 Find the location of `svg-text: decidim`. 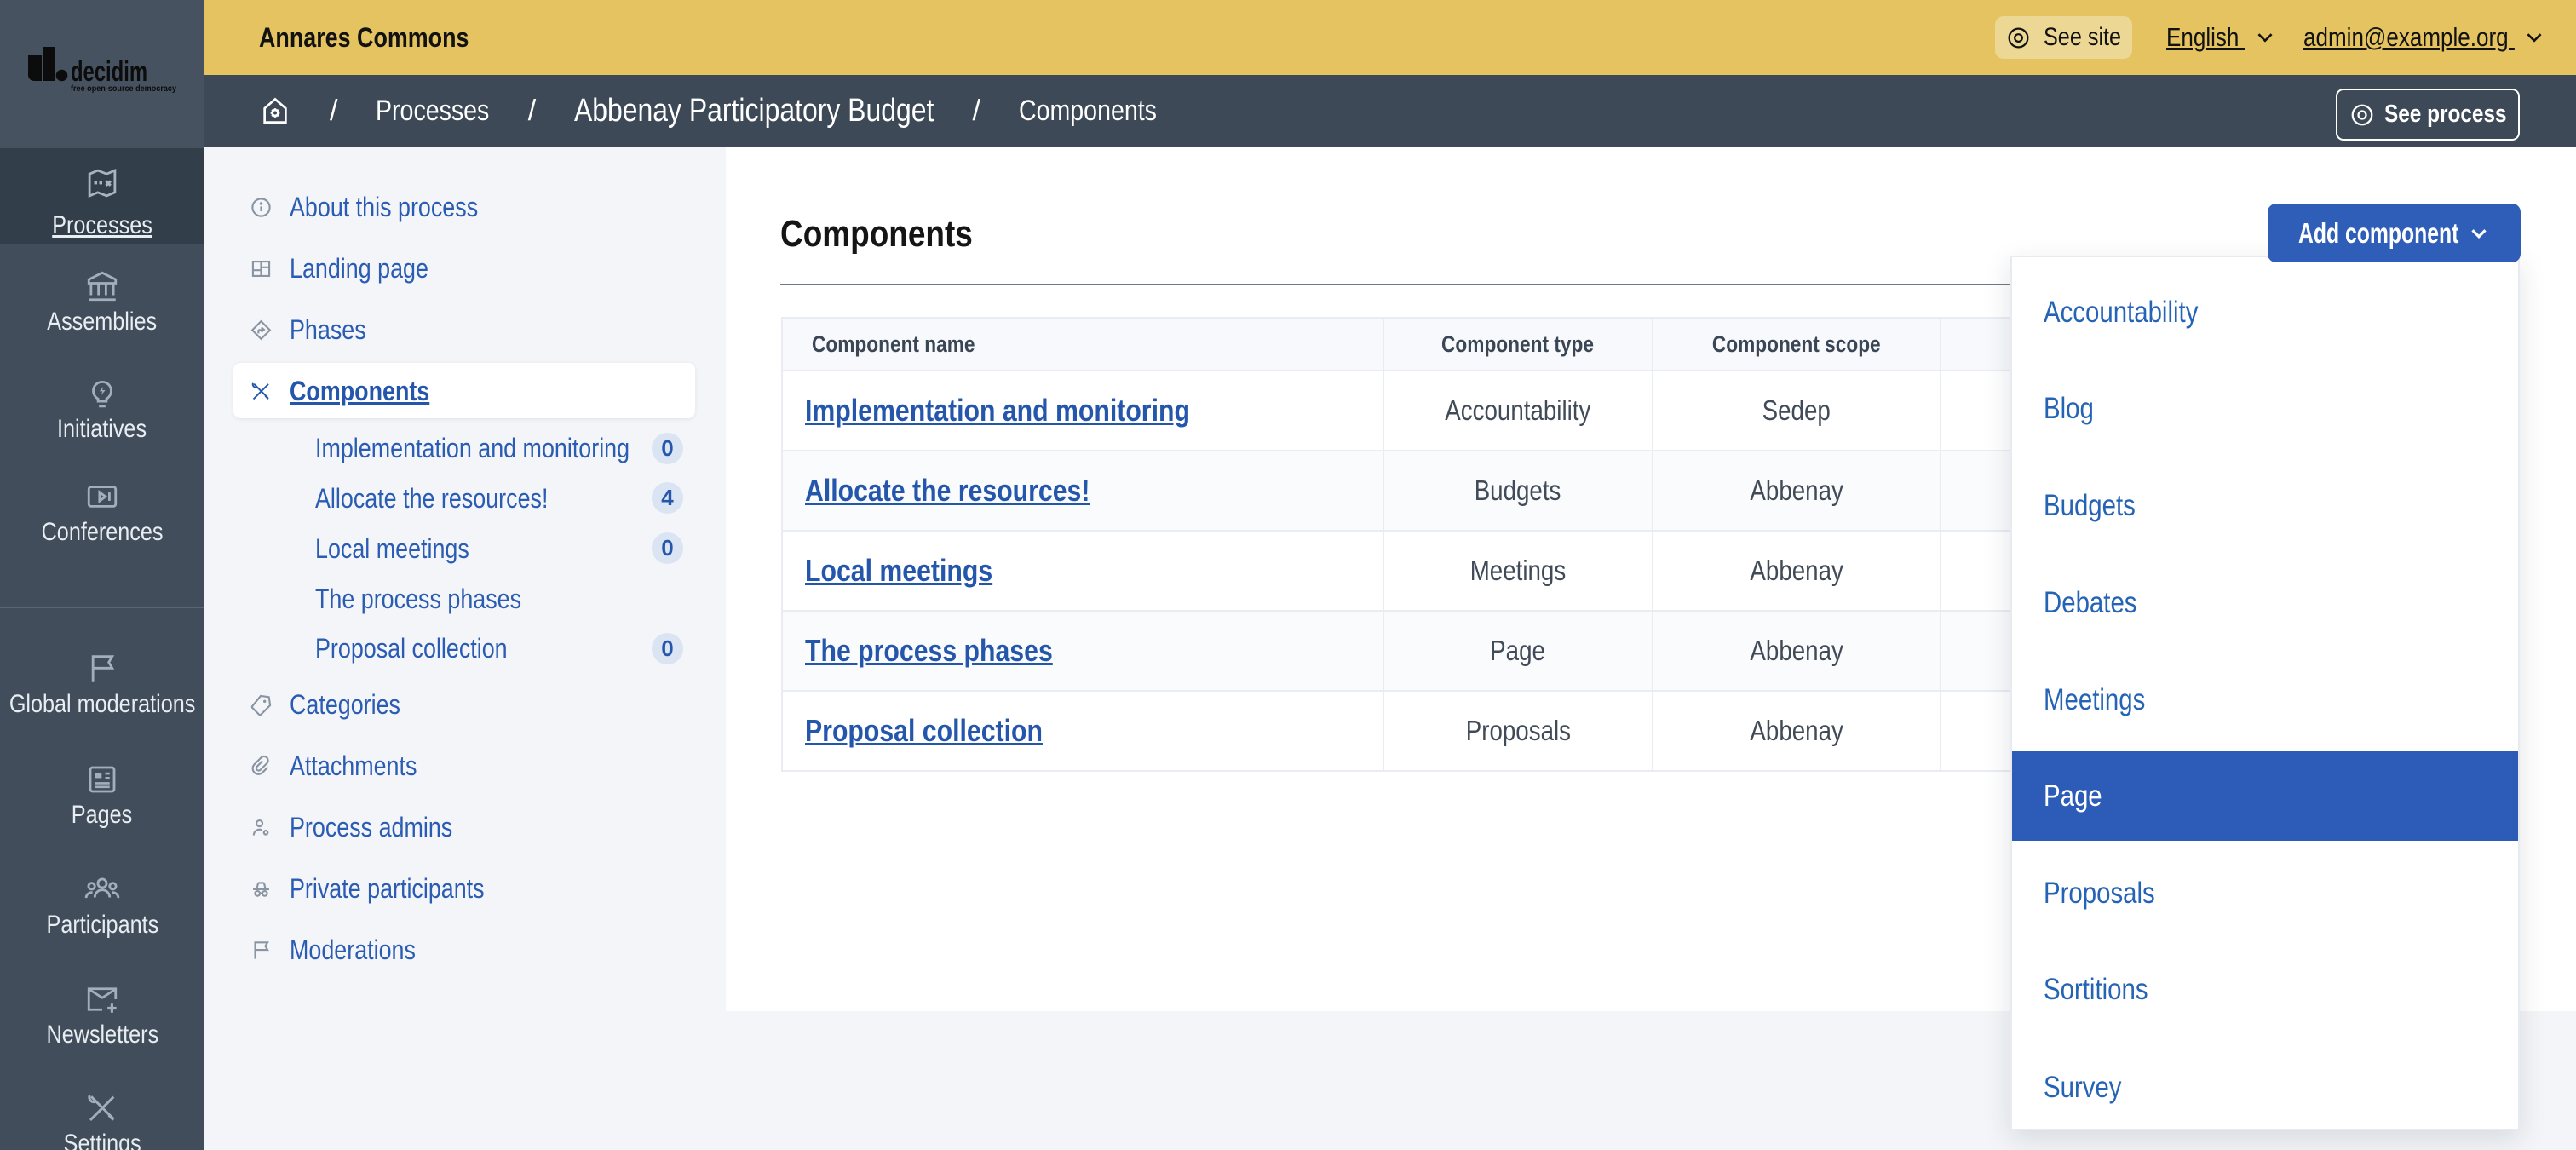

svg-text: decidim is located at coordinates (109, 71).